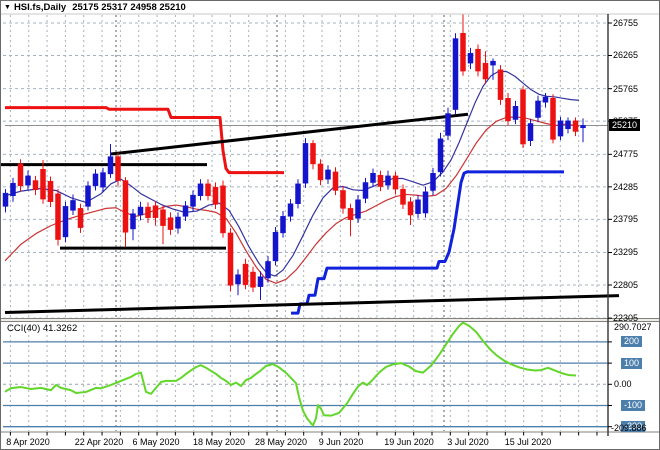 The image size is (660, 450). What do you see at coordinates (99, 442) in the screenshot?
I see `date-axis-label: 22 Apr 2020` at bounding box center [99, 442].